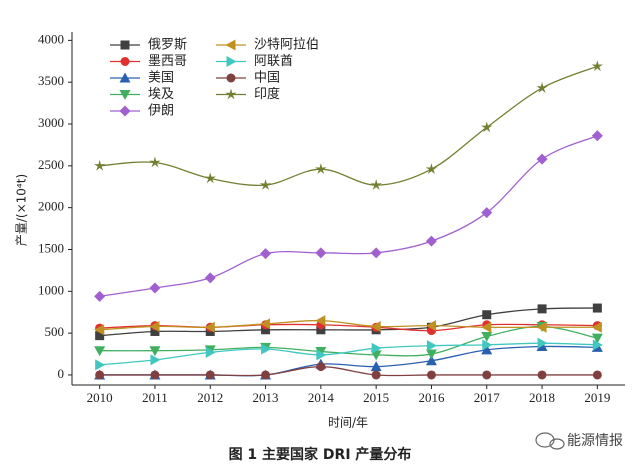  What do you see at coordinates (376, 397) in the screenshot?
I see `x-tick-label: 2015` at bounding box center [376, 397].